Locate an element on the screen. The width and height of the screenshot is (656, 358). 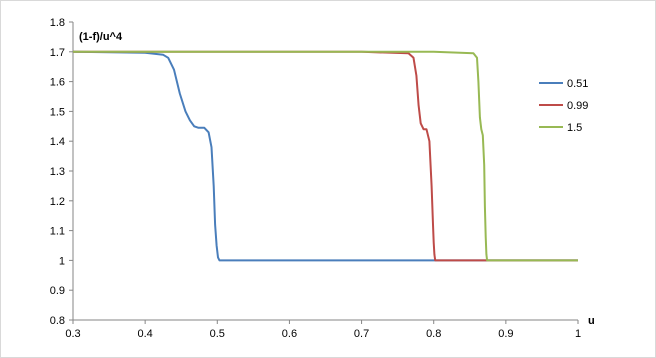
legend: 0.51 0.99 1.5 is located at coordinates (563, 106).